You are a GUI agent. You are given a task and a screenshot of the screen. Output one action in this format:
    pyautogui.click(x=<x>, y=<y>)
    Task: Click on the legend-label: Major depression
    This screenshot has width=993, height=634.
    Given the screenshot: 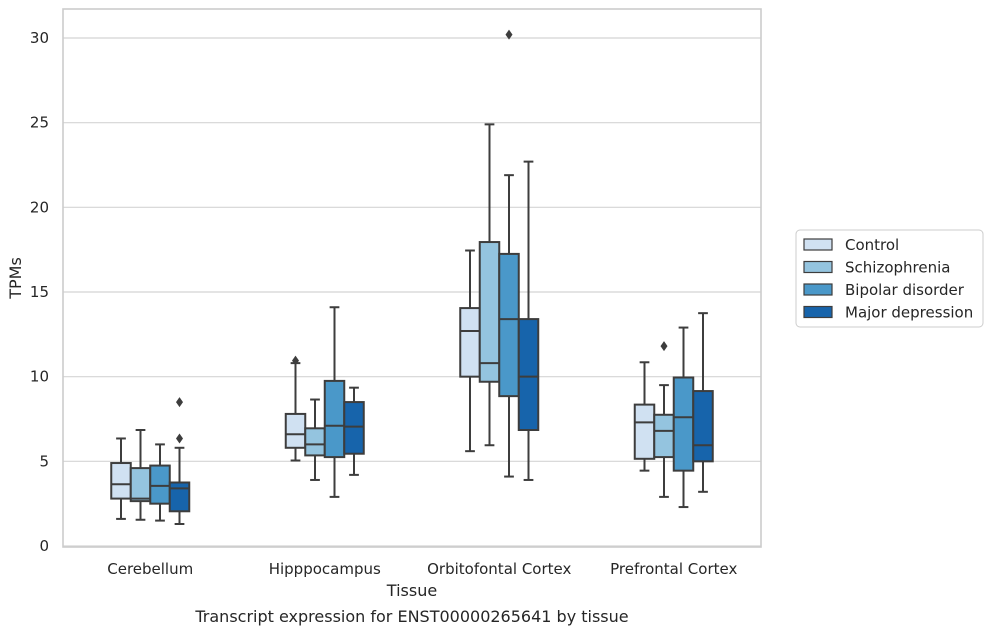 What is the action you would take?
    pyautogui.click(x=909, y=313)
    